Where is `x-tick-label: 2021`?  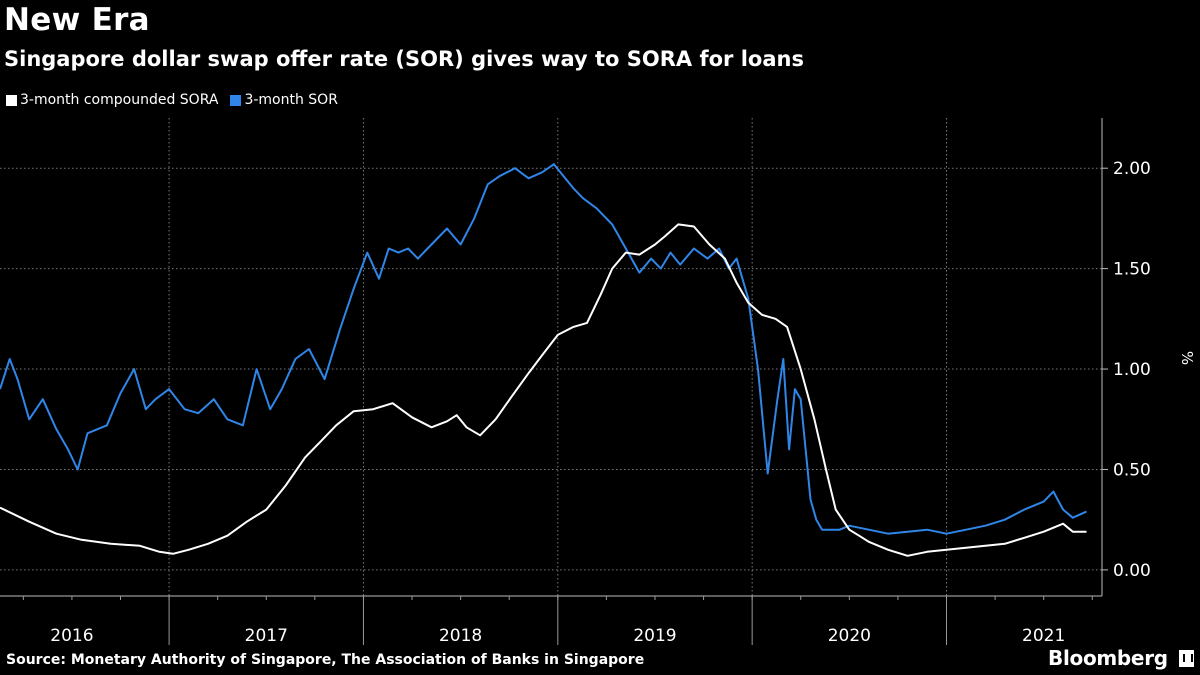
x-tick-label: 2021 is located at coordinates (1043, 636).